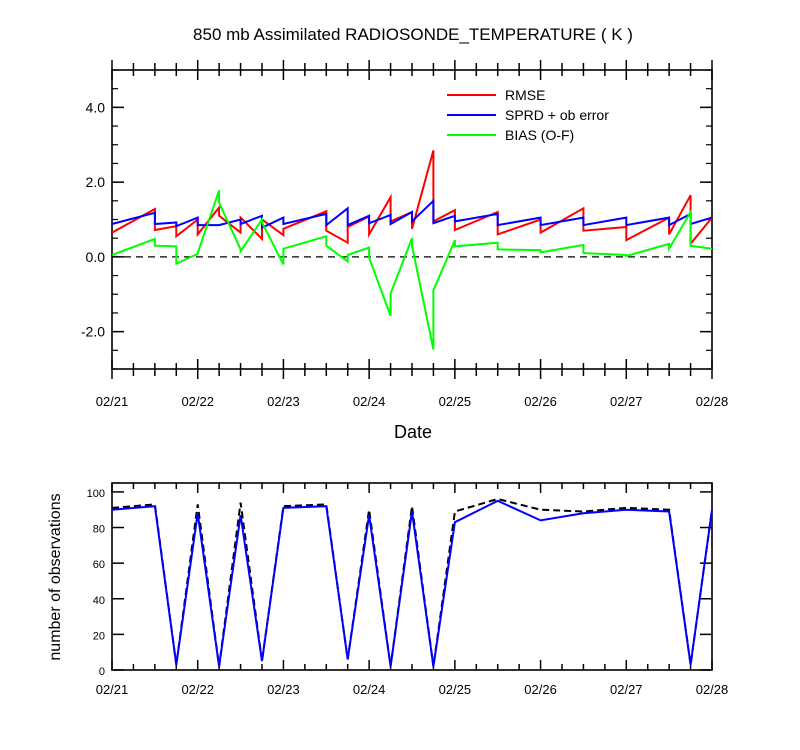 Image resolution: width=800 pixels, height=750 pixels. Describe the element at coordinates (93, 332) in the screenshot. I see `y-tick-label: -2.0` at that location.